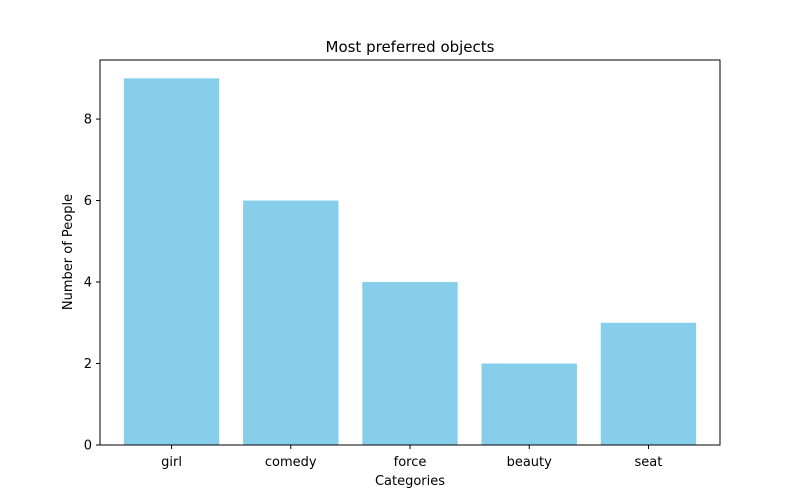 The width and height of the screenshot is (800, 500). I want to click on bar-beauty, so click(529, 404).